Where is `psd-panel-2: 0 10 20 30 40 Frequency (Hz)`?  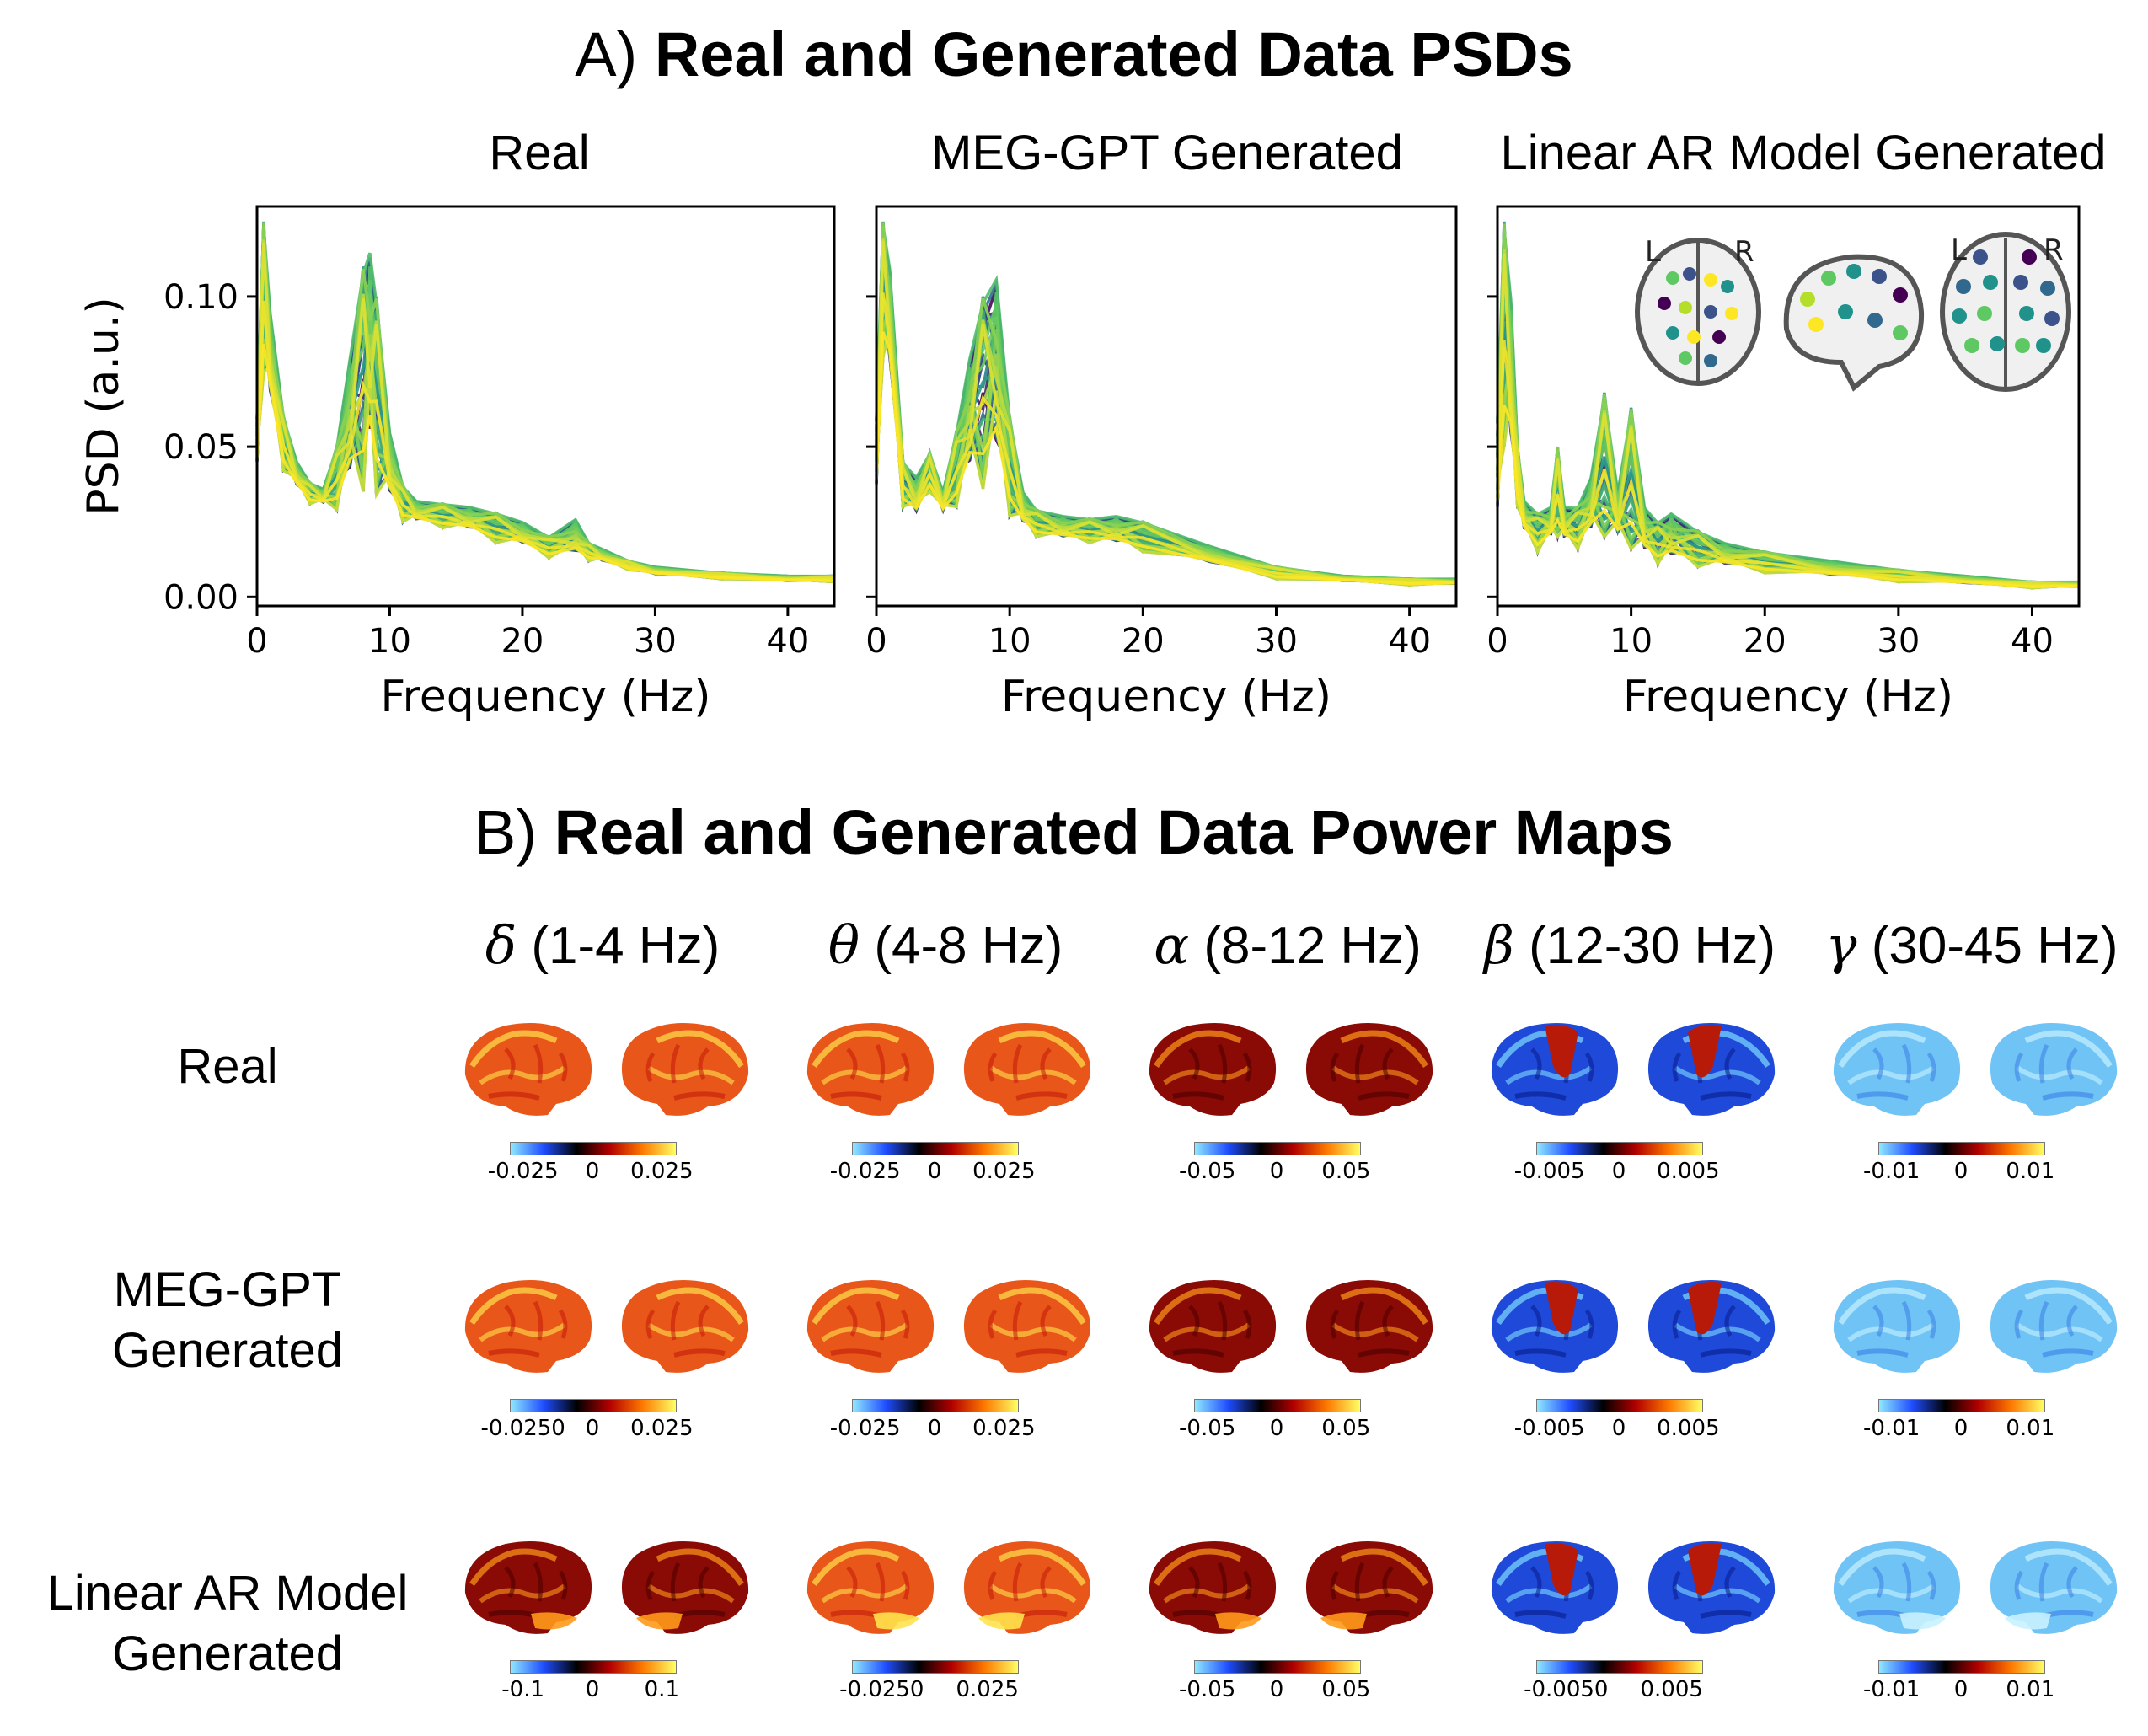
psd-panel-2: 0 10 20 30 40 Frequency (Hz) is located at coordinates (1783, 463).